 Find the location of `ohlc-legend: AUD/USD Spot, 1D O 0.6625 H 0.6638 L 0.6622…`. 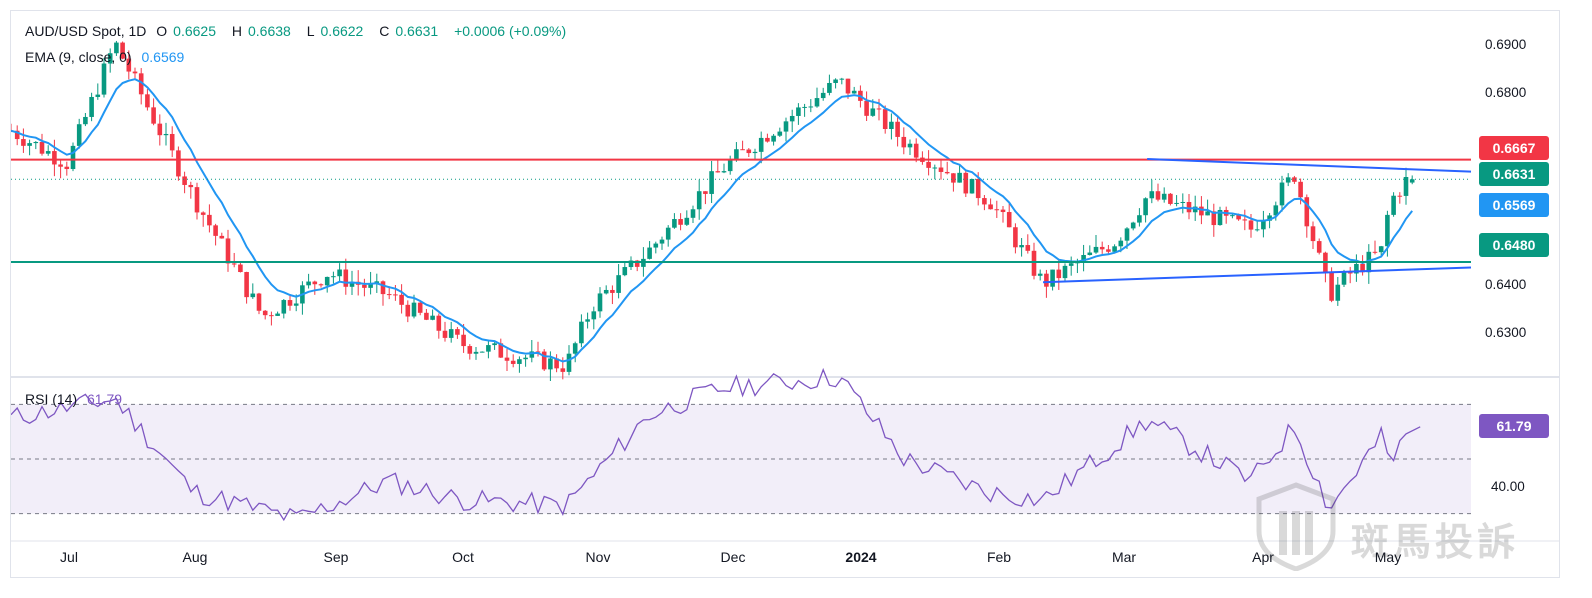

ohlc-legend: AUD/USD Spot, 1D O 0.6625 H 0.6638 L 0.6622… is located at coordinates (298, 31).